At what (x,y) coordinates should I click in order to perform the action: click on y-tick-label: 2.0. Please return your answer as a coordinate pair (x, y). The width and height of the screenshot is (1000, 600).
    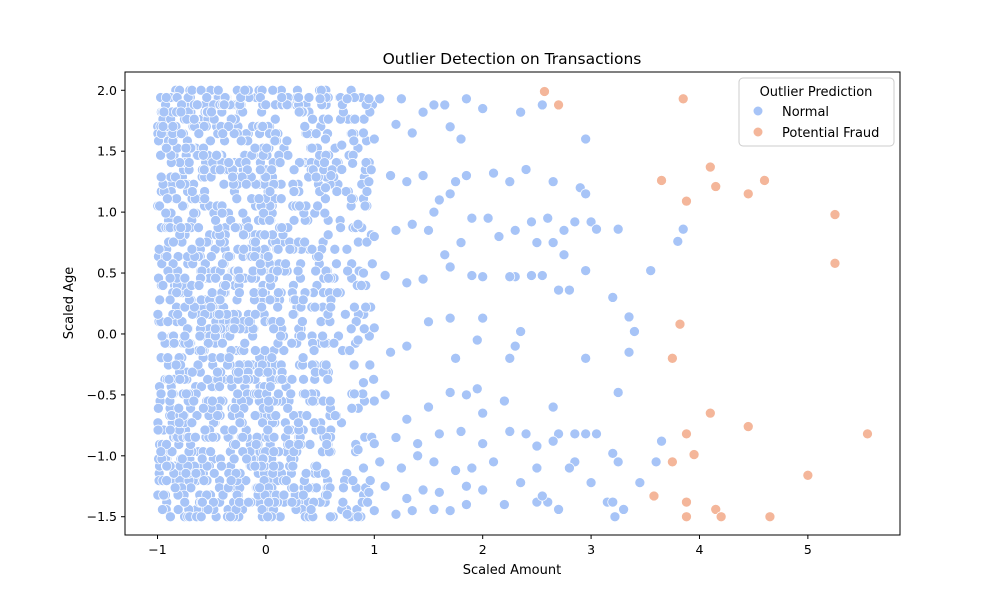
    Looking at the image, I should click on (107, 90).